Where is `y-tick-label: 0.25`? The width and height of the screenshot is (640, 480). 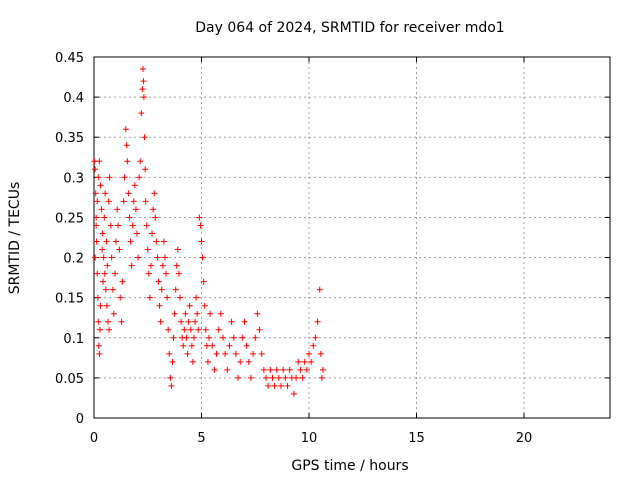
y-tick-label: 0.25 is located at coordinates (69, 218).